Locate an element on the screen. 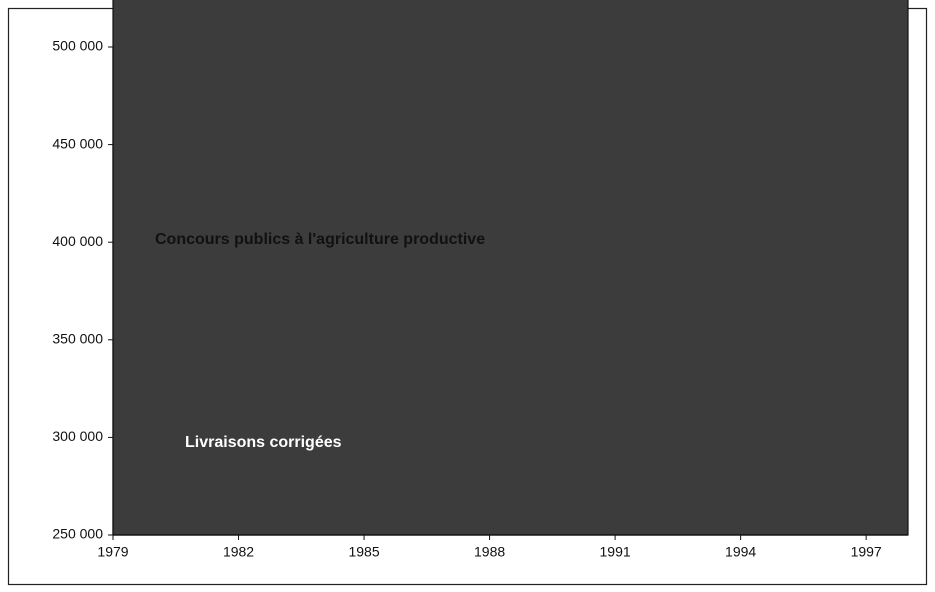 The image size is (935, 592). y-tick-label: 250 000 is located at coordinates (77, 534).